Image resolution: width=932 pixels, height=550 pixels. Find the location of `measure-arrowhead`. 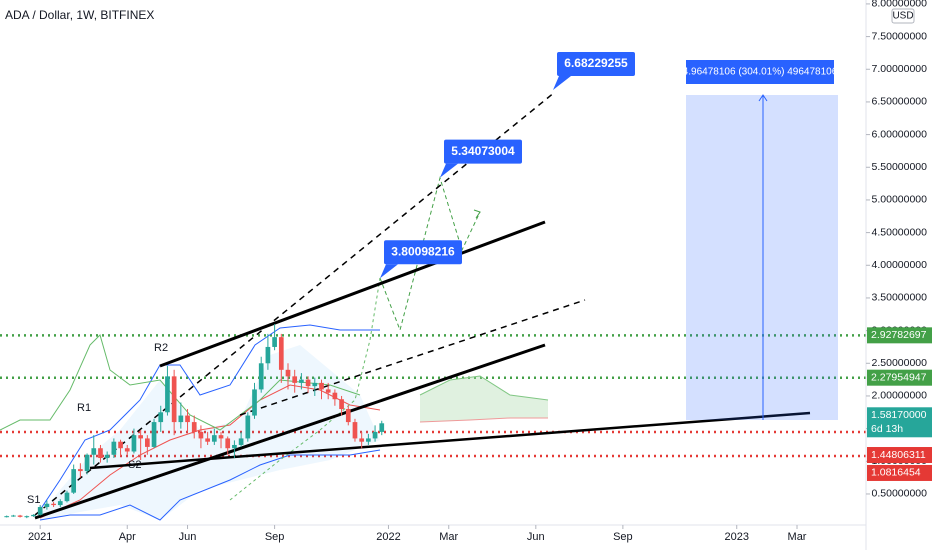

measure-arrowhead is located at coordinates (763, 98).